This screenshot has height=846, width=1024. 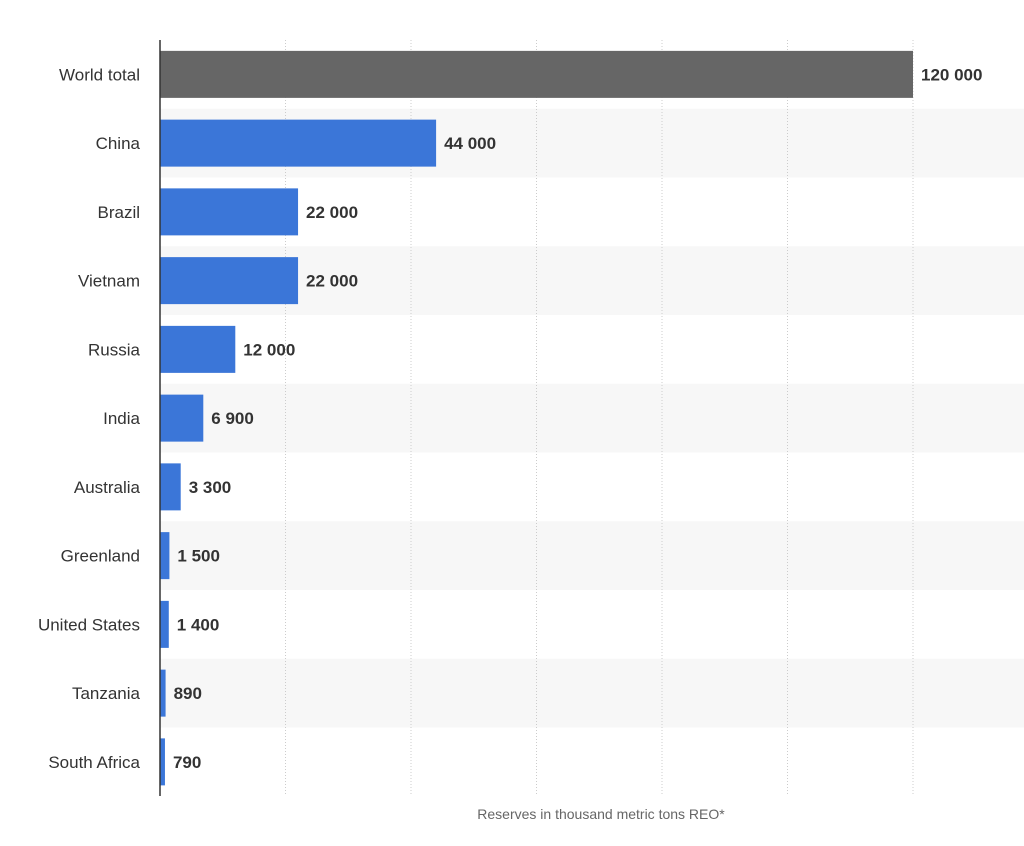 I want to click on category-label: World total, so click(x=99, y=74).